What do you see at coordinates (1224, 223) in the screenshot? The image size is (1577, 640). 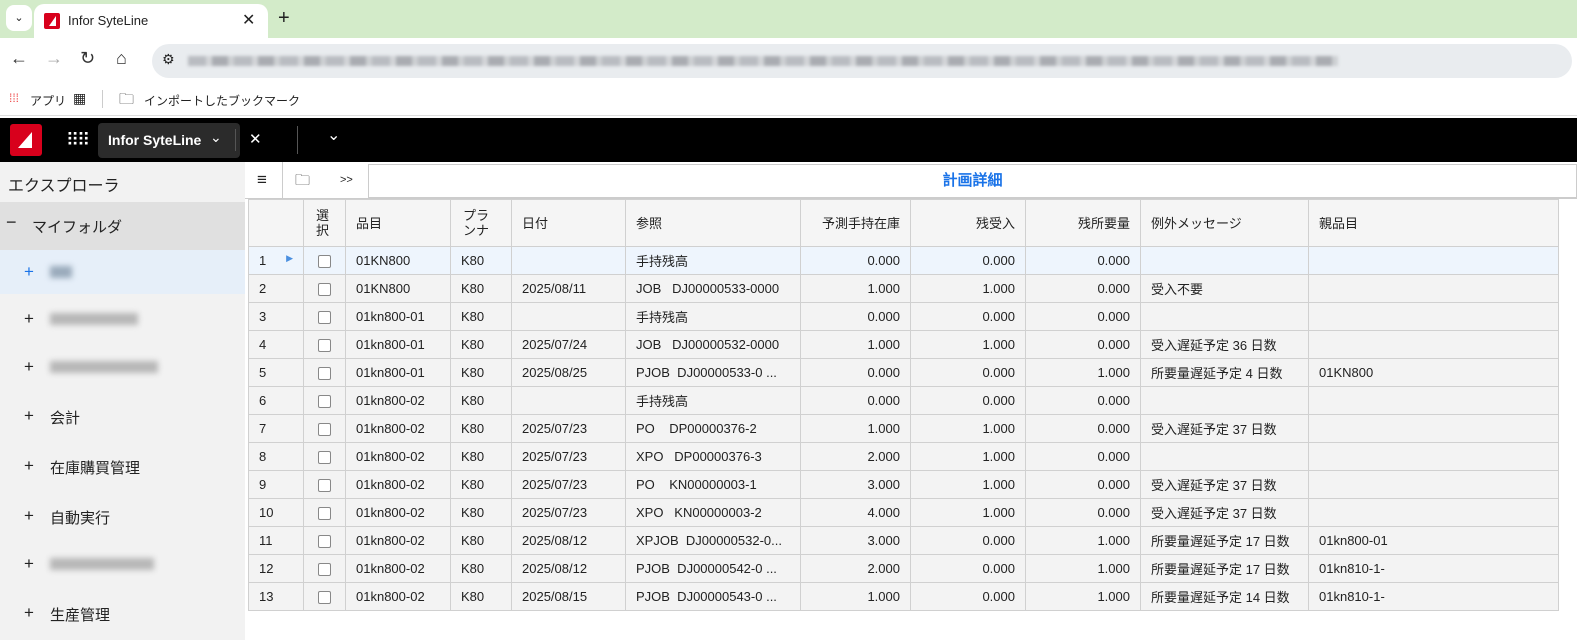 I see `column-header: 例外メッセージ` at bounding box center [1224, 223].